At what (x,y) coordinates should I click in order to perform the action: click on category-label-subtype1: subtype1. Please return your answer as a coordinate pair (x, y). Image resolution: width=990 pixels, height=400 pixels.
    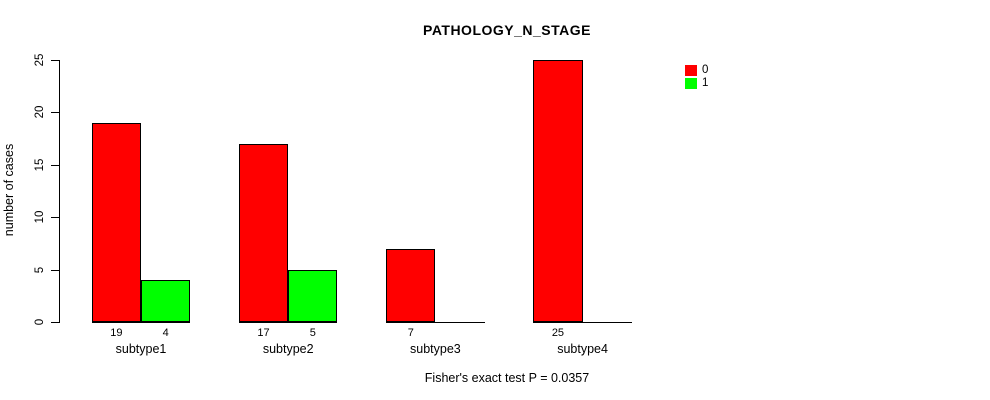
    Looking at the image, I should click on (141, 348).